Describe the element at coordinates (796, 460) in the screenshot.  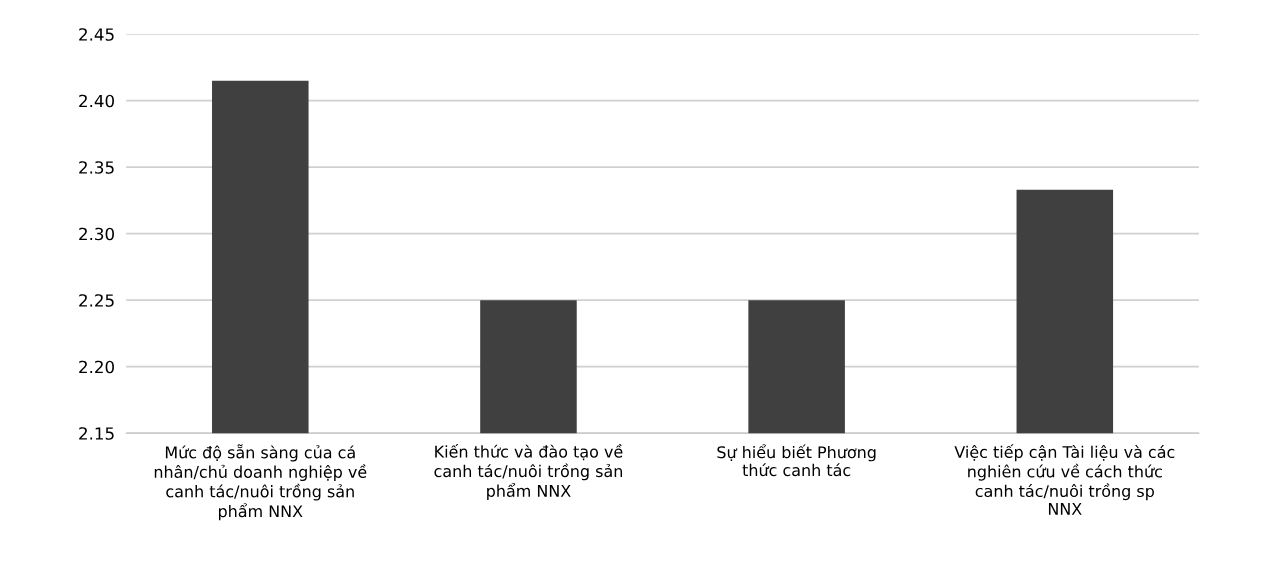
I see `x-tick-label: Sự hiểu biết Phương thức canh tác` at that location.